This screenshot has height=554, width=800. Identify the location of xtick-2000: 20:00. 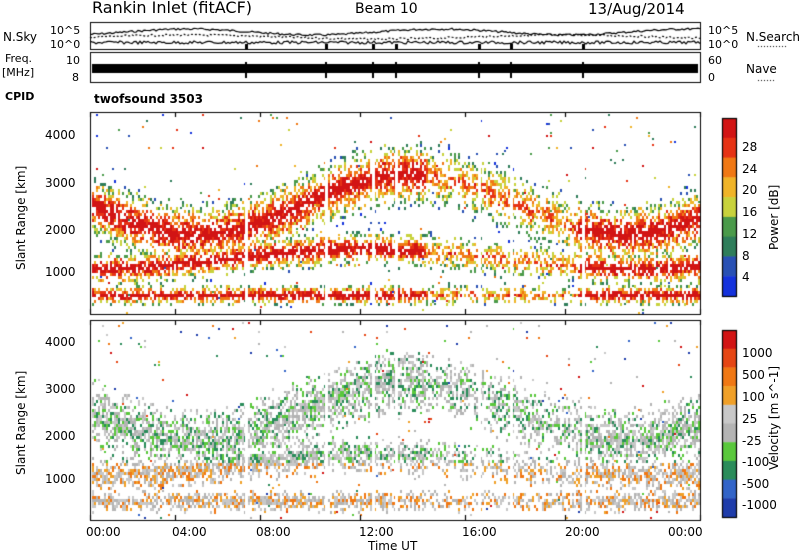
(582, 532).